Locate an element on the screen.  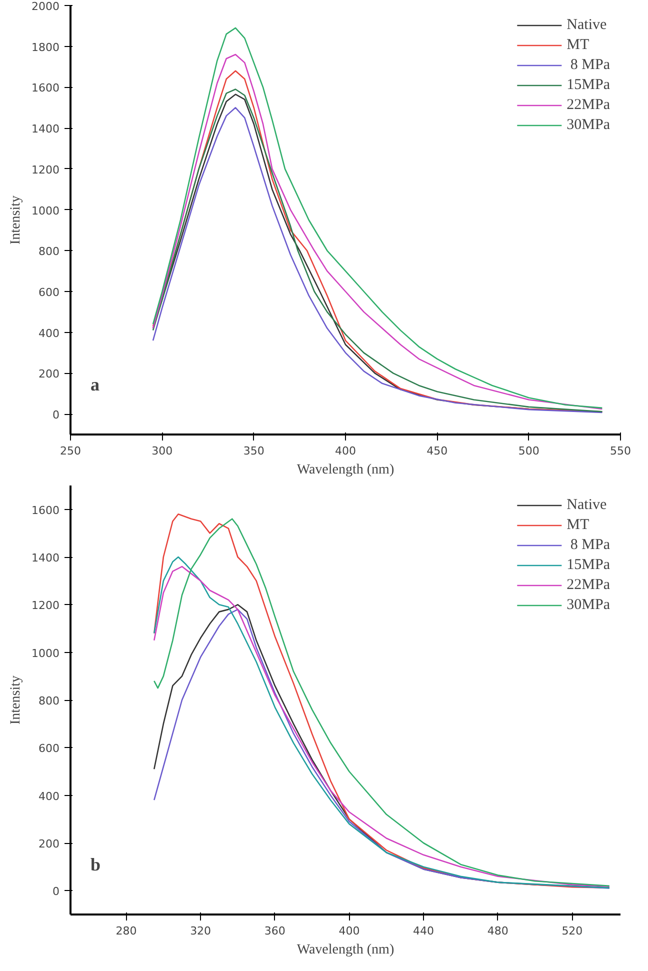
x-tick-label: 550 is located at coordinates (620, 451).